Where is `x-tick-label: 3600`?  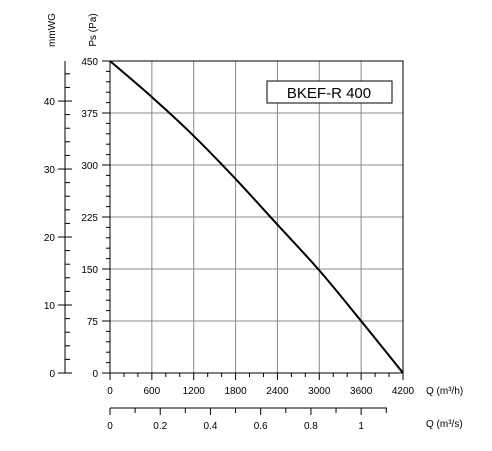 x-tick-label: 3600 is located at coordinates (361, 391).